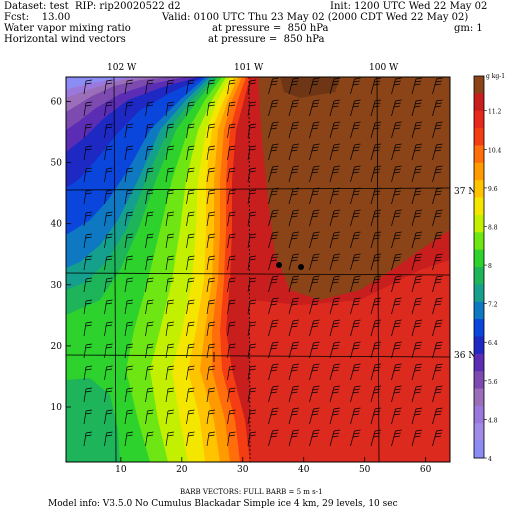 The height and width of the screenshot is (512, 512). I want to click on x-tick-label: 20, so click(182, 470).